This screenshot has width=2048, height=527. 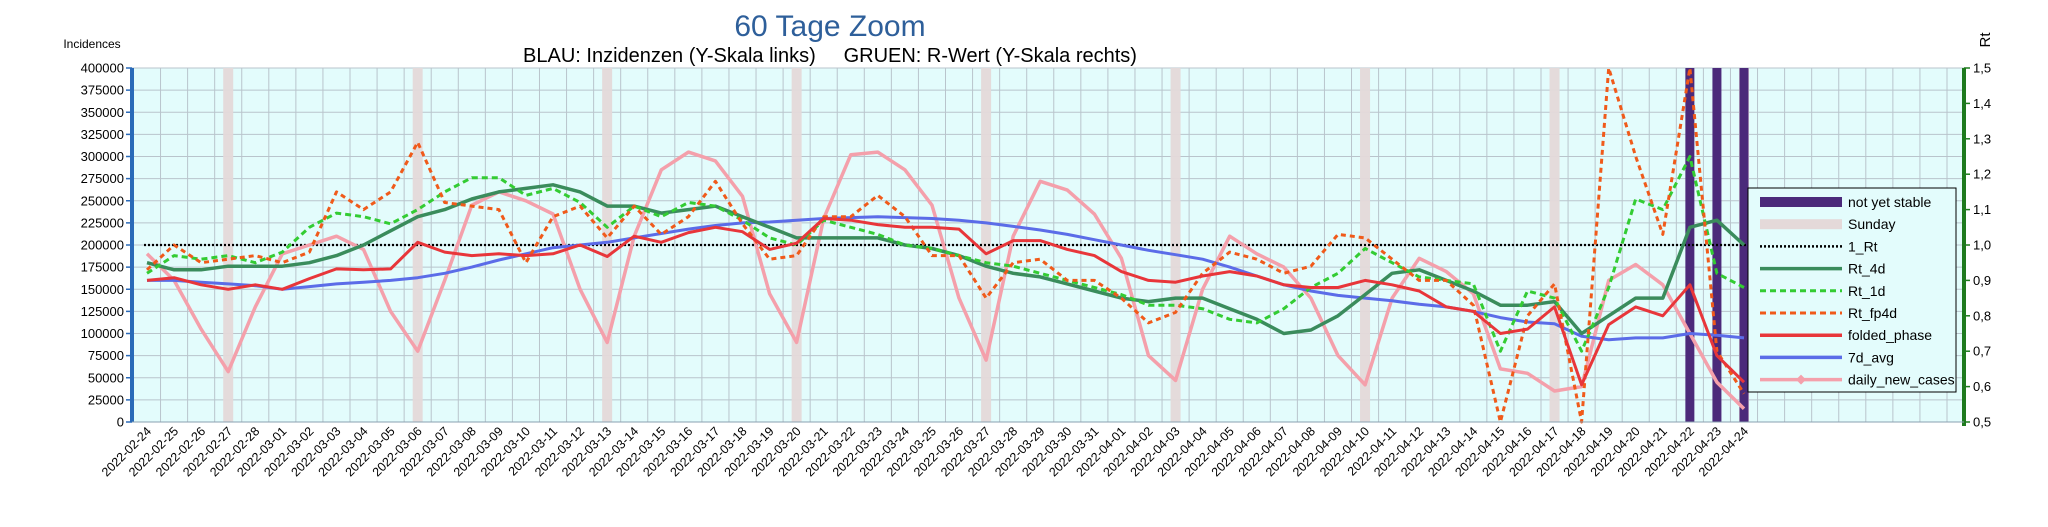 I want to click on y-tick-label-left: 375000, so click(x=102, y=90).